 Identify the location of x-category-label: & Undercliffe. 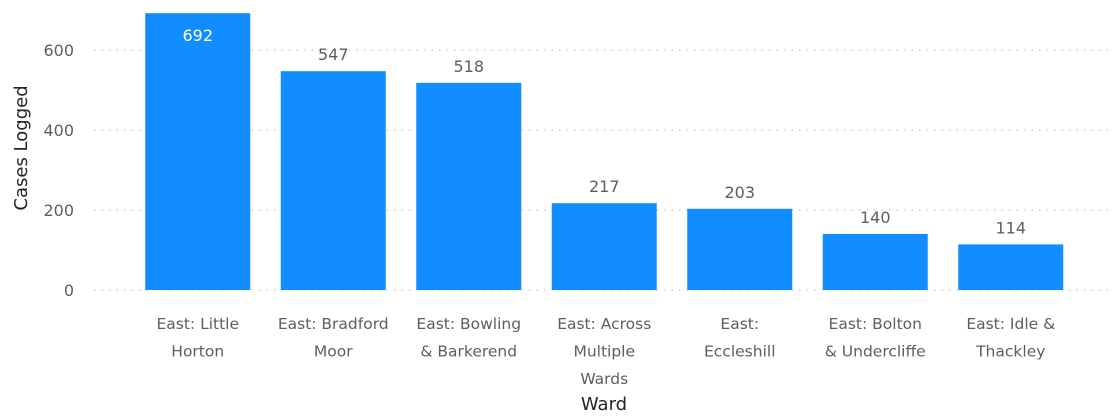
(875, 352).